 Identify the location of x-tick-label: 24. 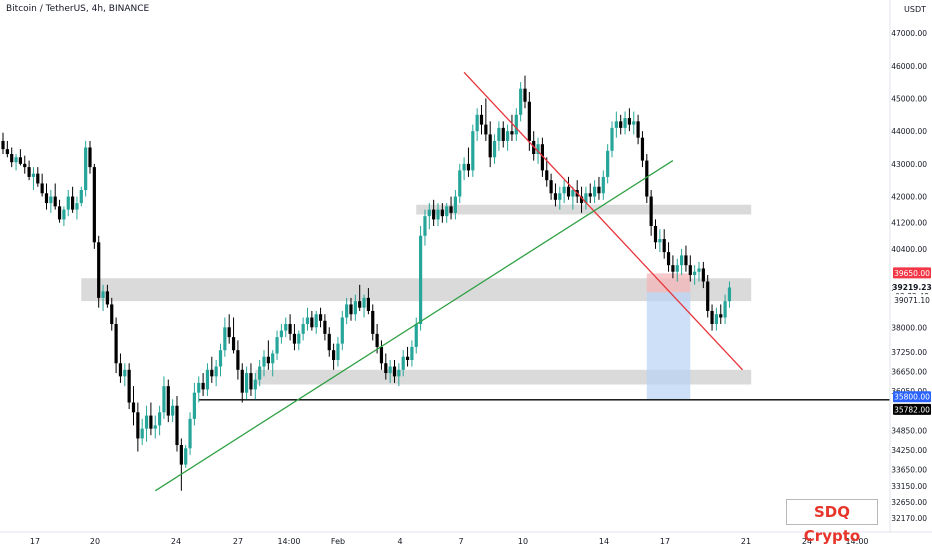
(176, 541).